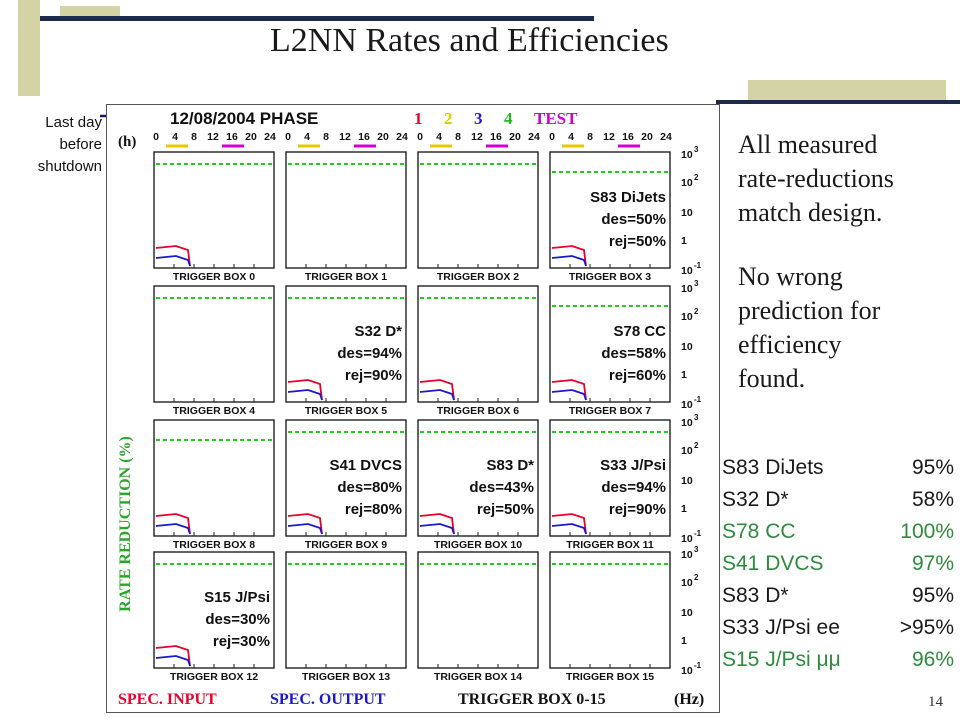 The image size is (960, 720). What do you see at coordinates (759, 531) in the screenshot?
I see `trigger-name: S78 CC` at bounding box center [759, 531].